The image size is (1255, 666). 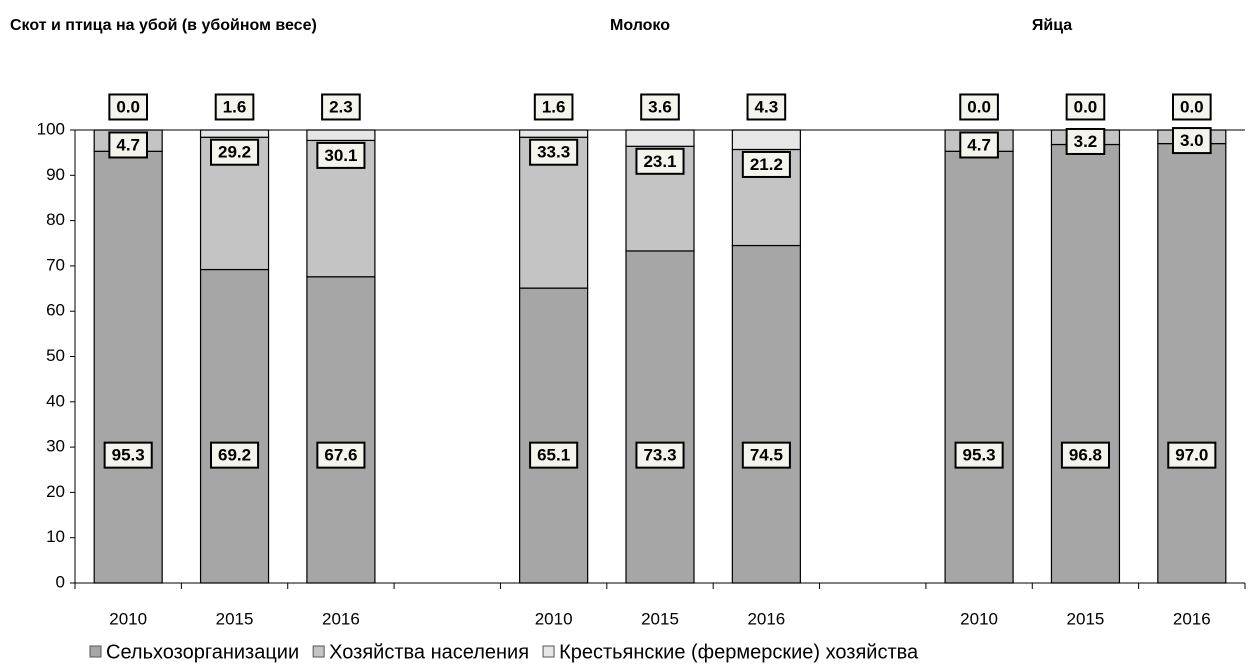 I want to click on data-label: 67.6, so click(x=340, y=455).